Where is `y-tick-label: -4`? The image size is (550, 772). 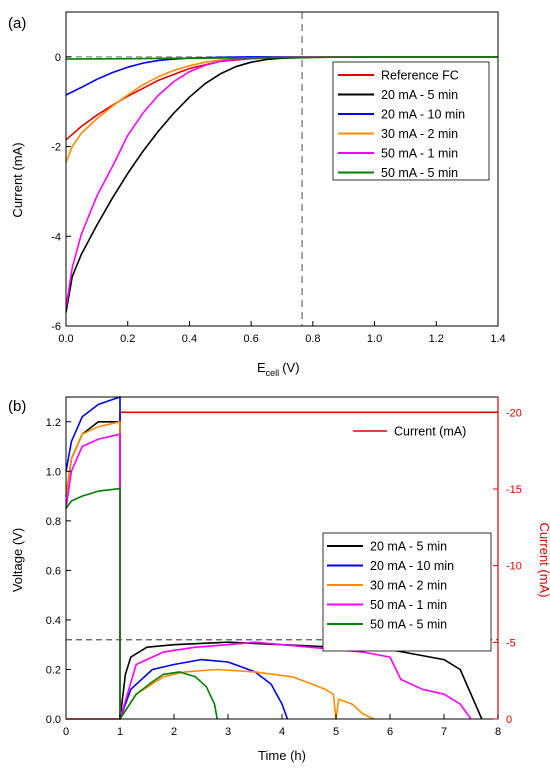
y-tick-label: -4 is located at coordinates (56, 237).